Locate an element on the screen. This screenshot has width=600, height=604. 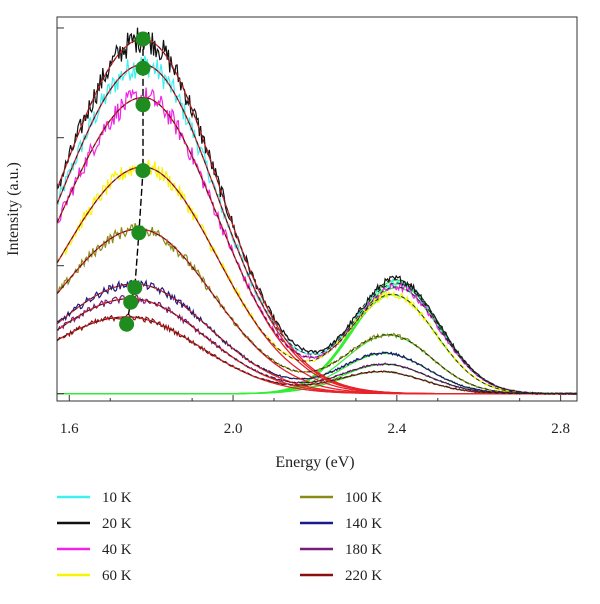
x-tick-label-1: 2.0 is located at coordinates (233, 429).